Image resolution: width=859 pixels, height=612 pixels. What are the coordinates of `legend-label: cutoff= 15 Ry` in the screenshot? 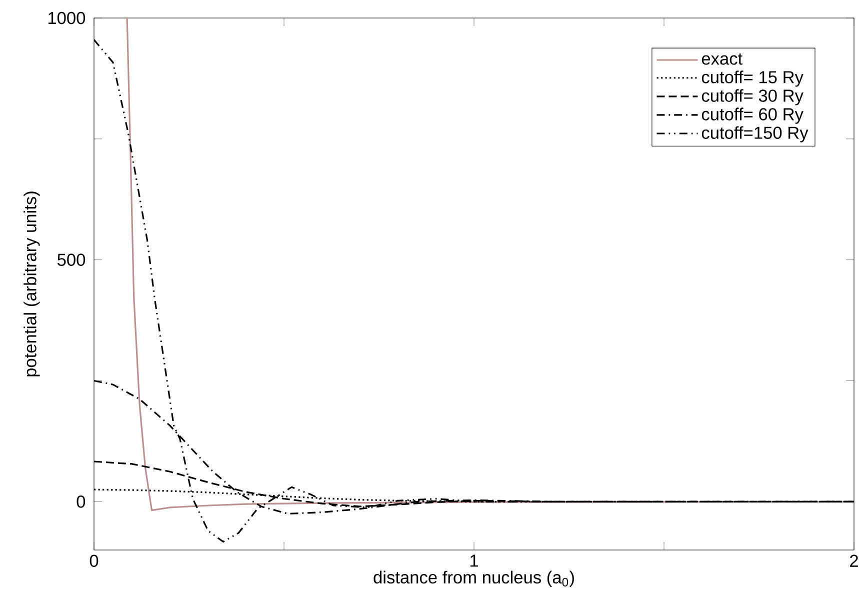 It's located at (753, 78).